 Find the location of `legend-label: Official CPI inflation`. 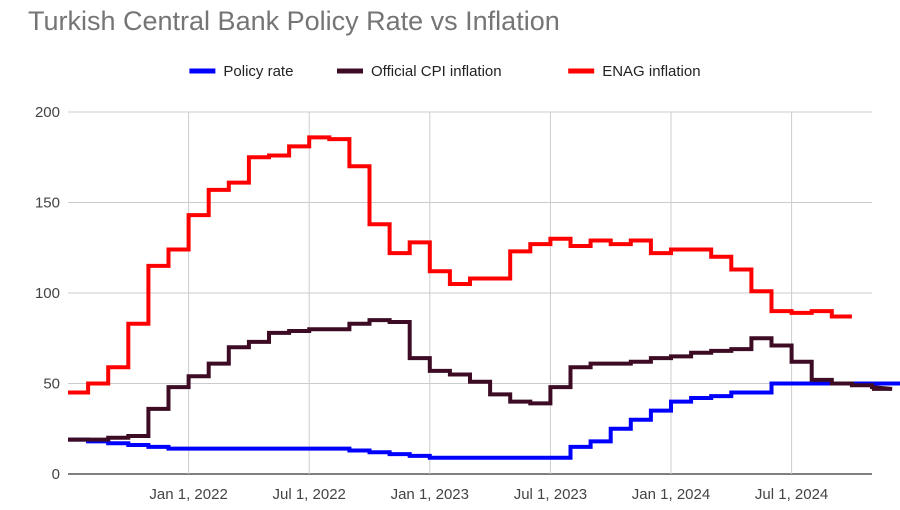

legend-label: Official CPI inflation is located at coordinates (436, 71).